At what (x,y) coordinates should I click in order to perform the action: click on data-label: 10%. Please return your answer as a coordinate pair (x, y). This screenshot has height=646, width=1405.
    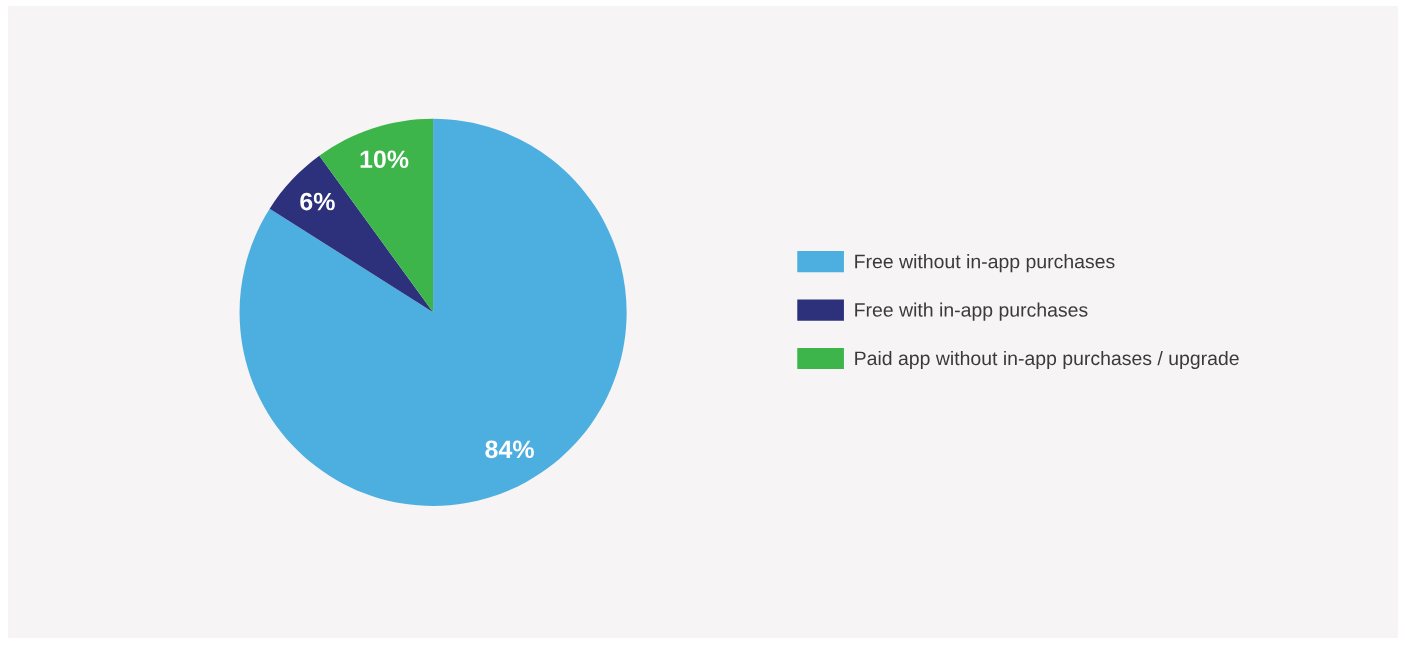
    Looking at the image, I should click on (384, 159).